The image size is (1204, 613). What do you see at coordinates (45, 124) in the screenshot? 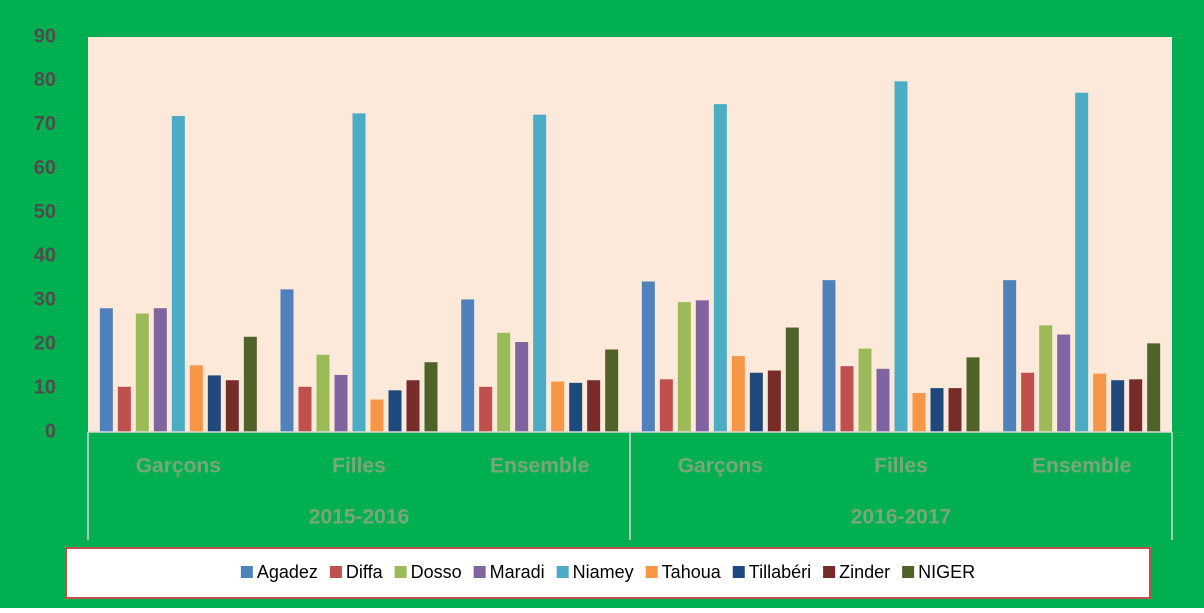
I see `y-tick-label: 70` at bounding box center [45, 124].